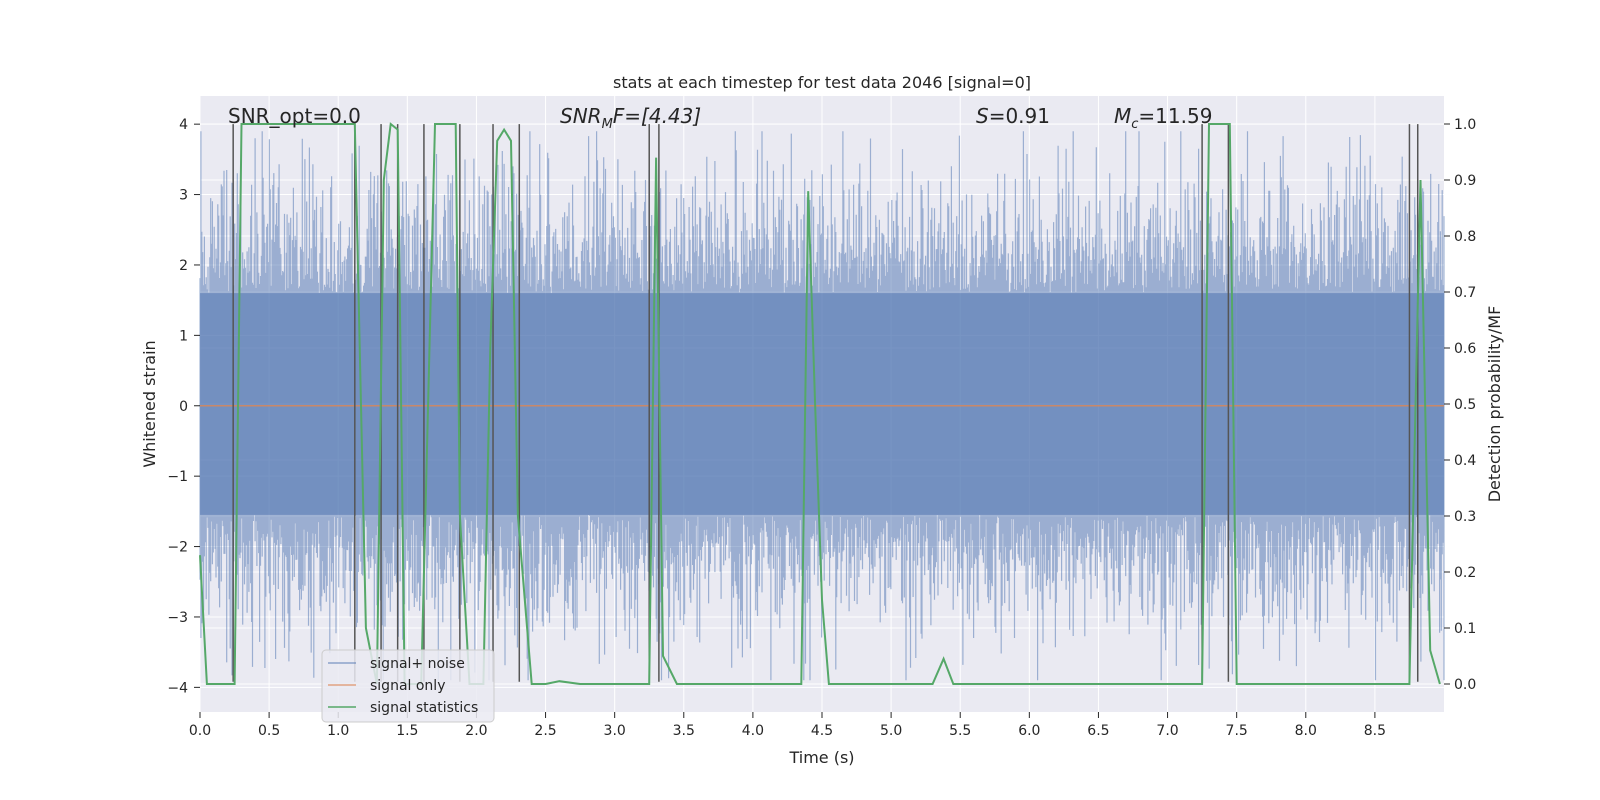 The width and height of the screenshot is (1600, 800). I want to click on mc-rest: =11.59, so click(1175, 116).